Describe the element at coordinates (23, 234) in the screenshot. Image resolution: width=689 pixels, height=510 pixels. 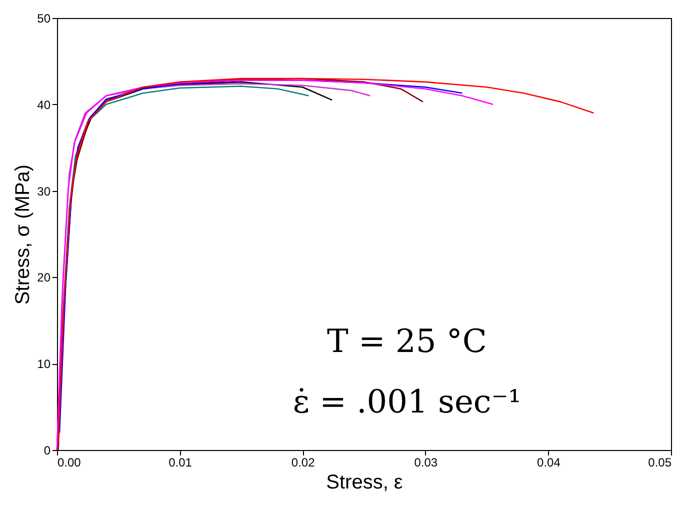
I see `y-axis-title: Stress, σ (MPa)` at that location.